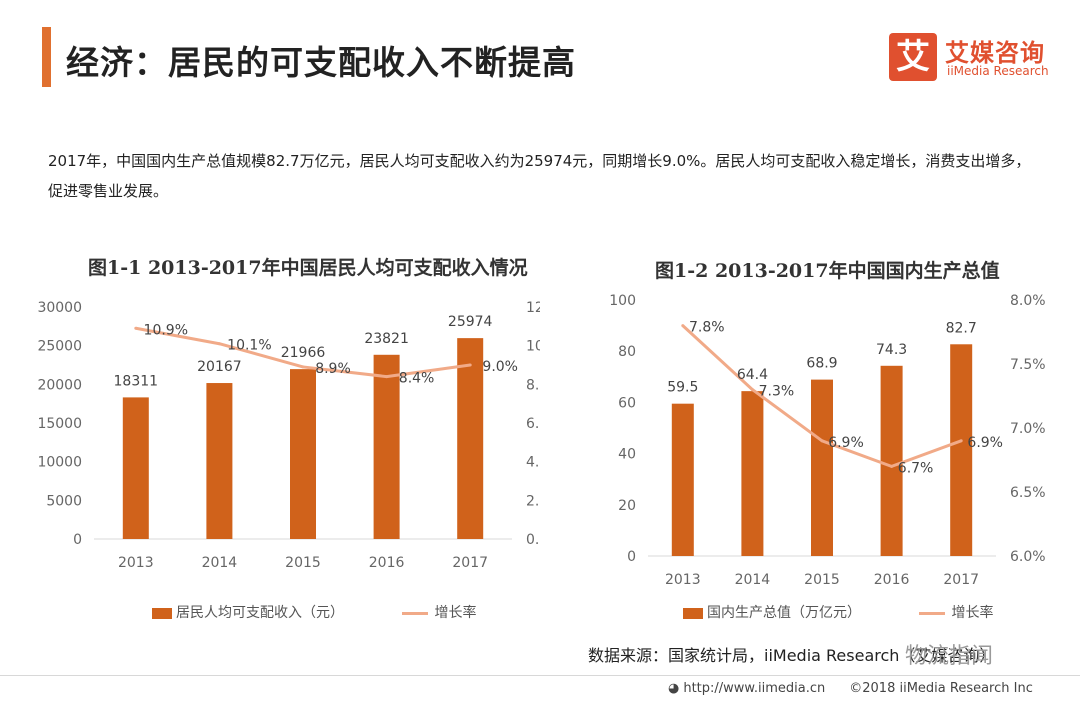 The width and height of the screenshot is (1080, 702). I want to click on bar-value-label: 59.5, so click(682, 388).